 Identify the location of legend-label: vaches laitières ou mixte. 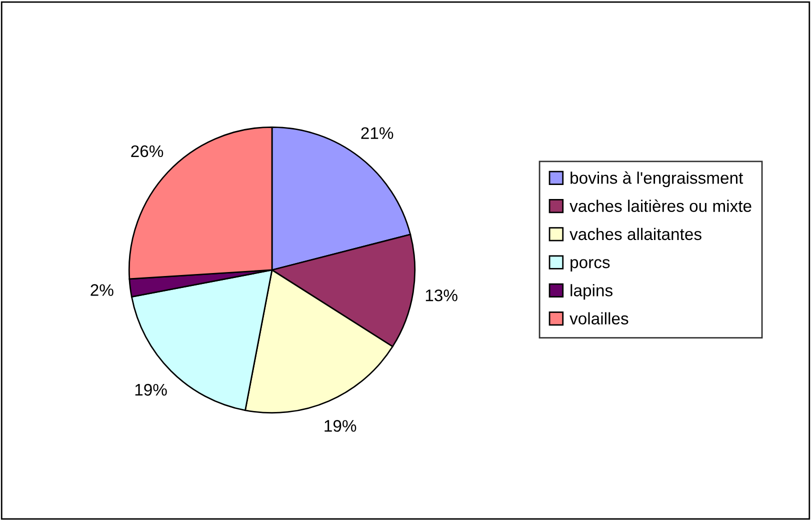
(661, 206).